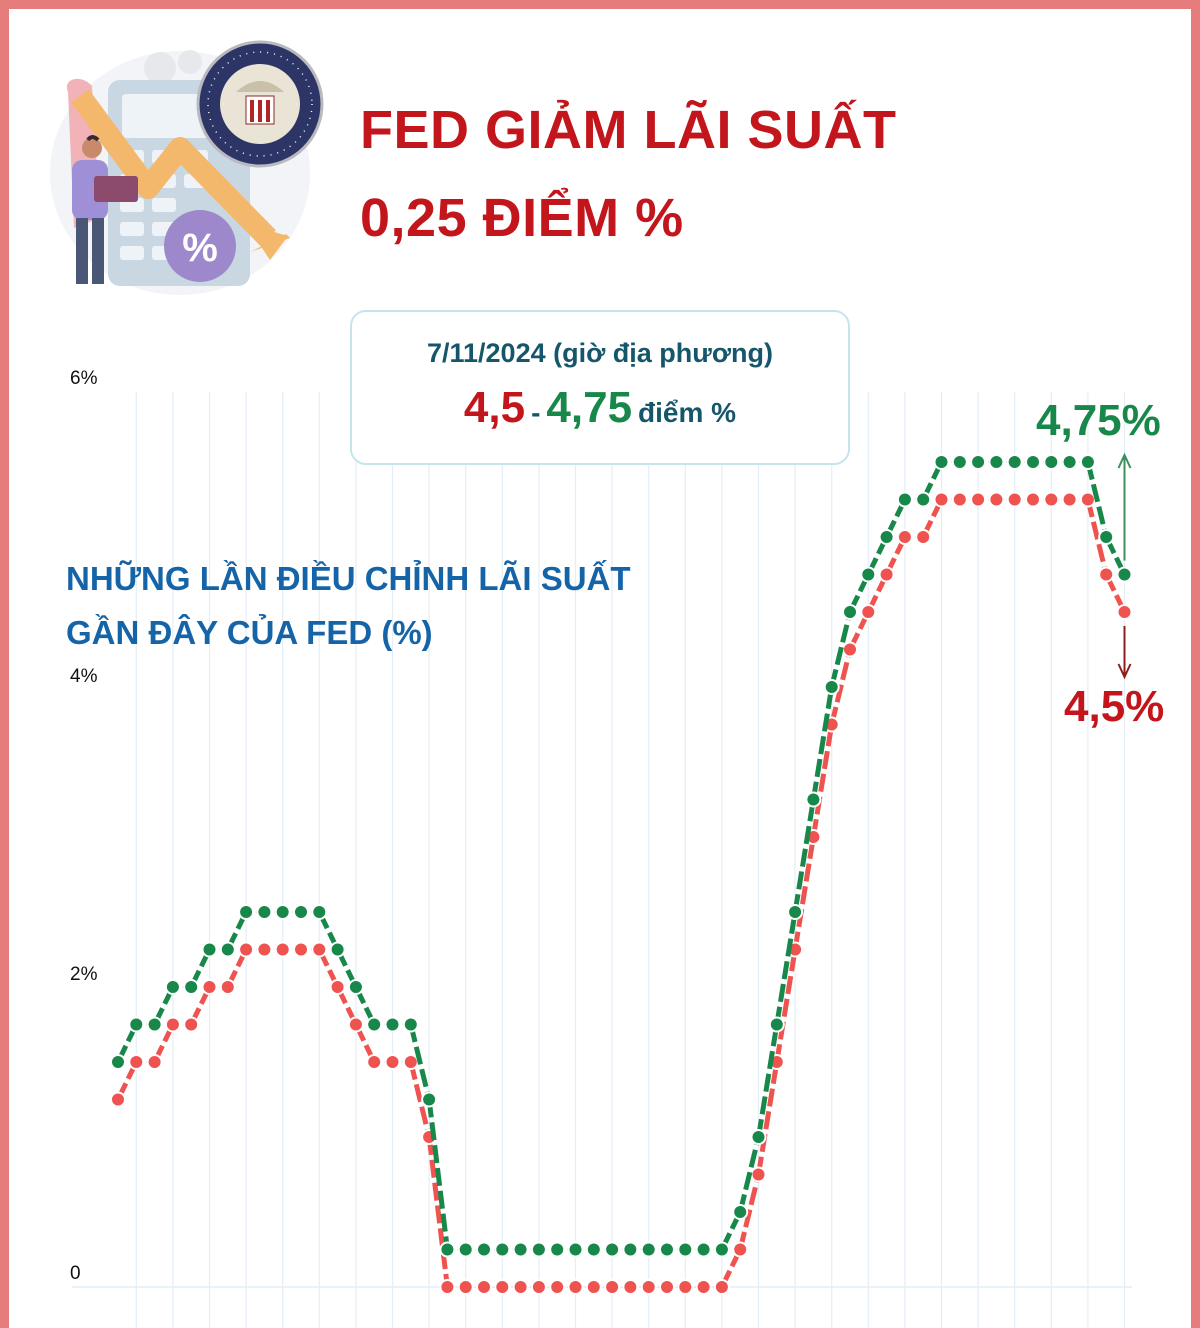 The image size is (1200, 1328). I want to click on y-tick-6: 6%, so click(84, 378).